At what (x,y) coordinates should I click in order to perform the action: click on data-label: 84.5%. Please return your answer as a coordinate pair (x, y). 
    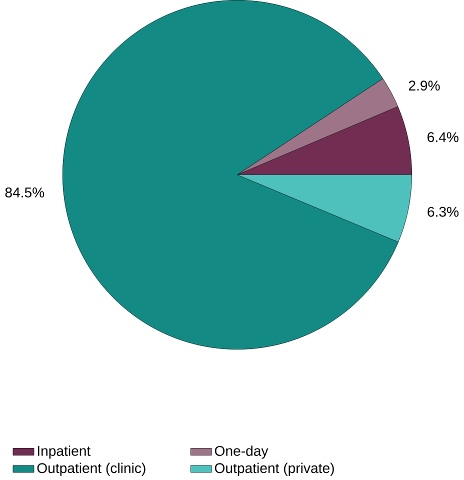
    Looking at the image, I should click on (24, 192).